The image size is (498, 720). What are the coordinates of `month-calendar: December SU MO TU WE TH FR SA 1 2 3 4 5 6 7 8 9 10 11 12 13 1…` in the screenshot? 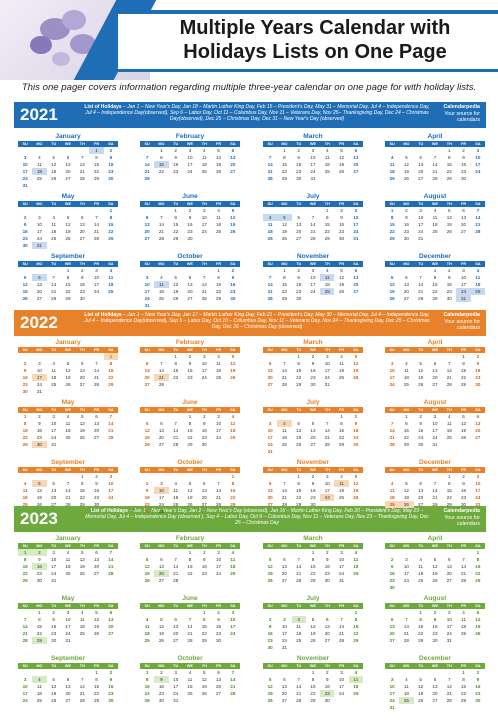 It's located at (435, 682).